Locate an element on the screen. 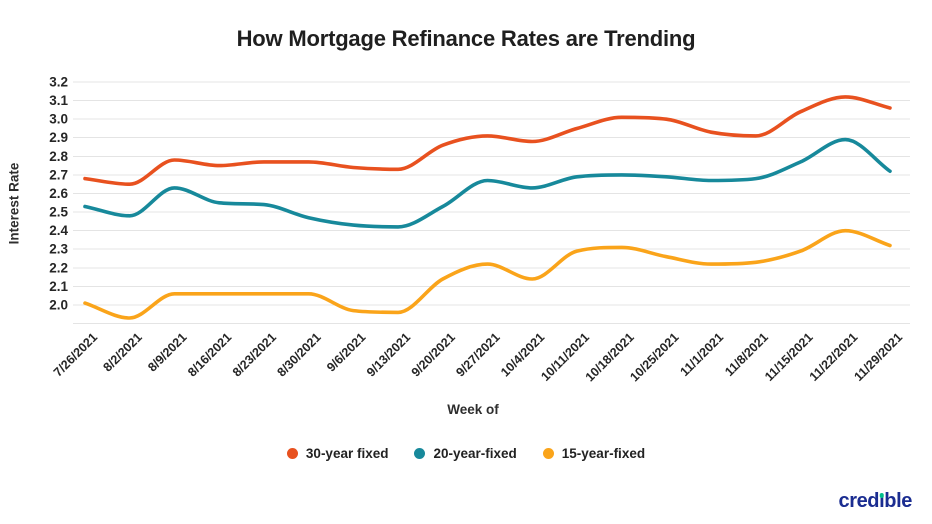 The image size is (932, 524). x-tick-label: 8/23/2021 is located at coordinates (254, 354).